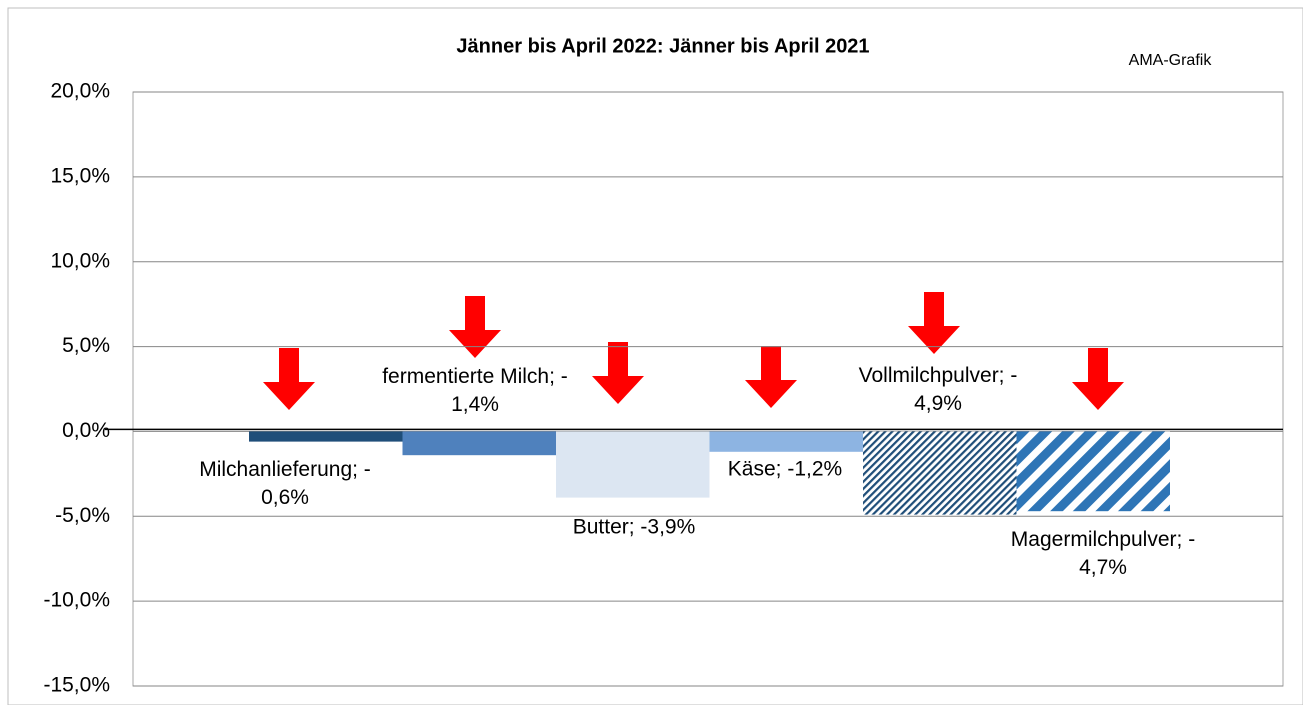 This screenshot has height=705, width=1303. What do you see at coordinates (76, 685) in the screenshot?
I see `y-tick-label: -15,0%` at bounding box center [76, 685].